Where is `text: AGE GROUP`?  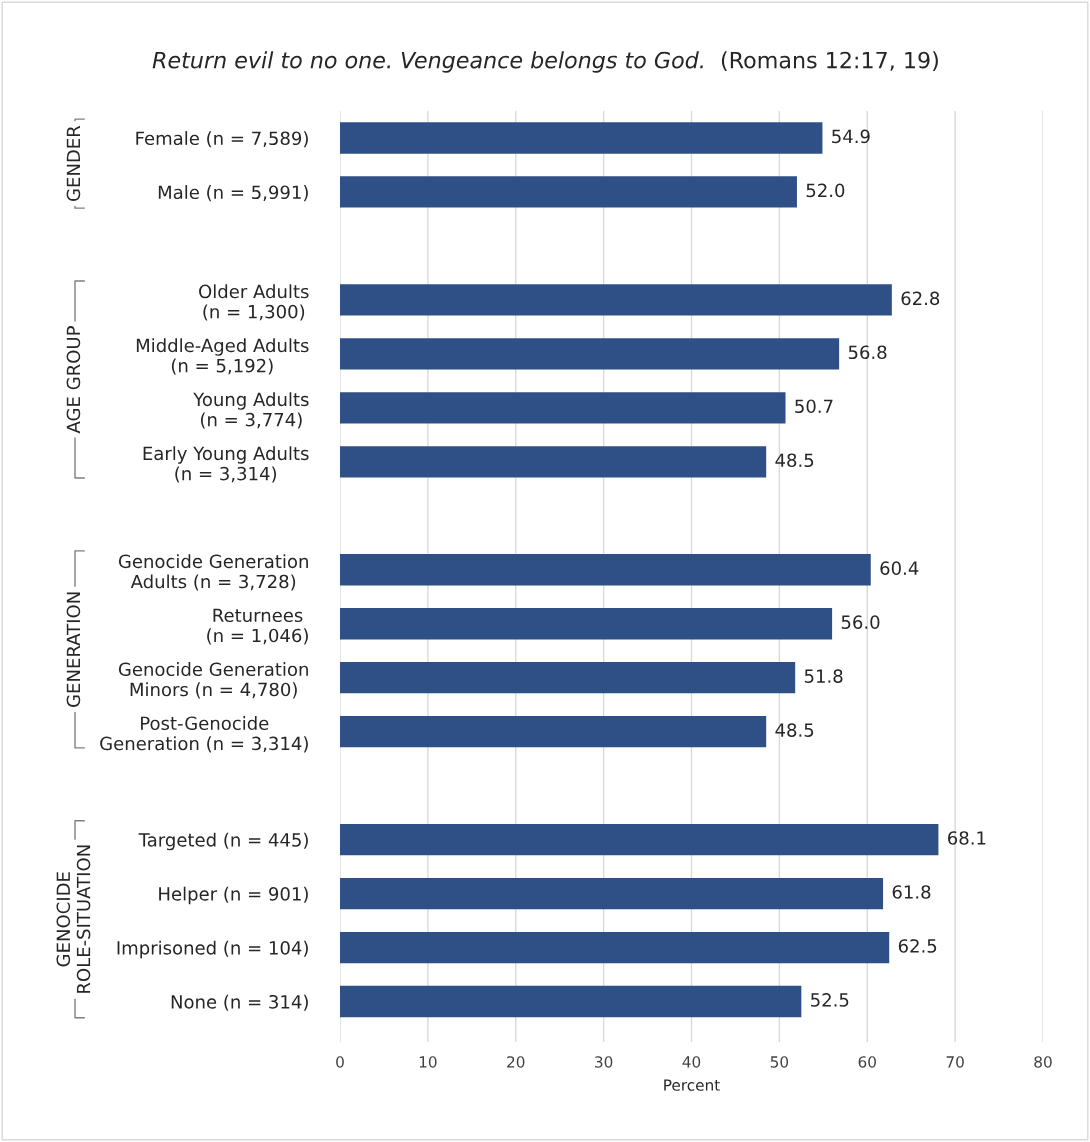 text: AGE GROUP is located at coordinates (73, 380).